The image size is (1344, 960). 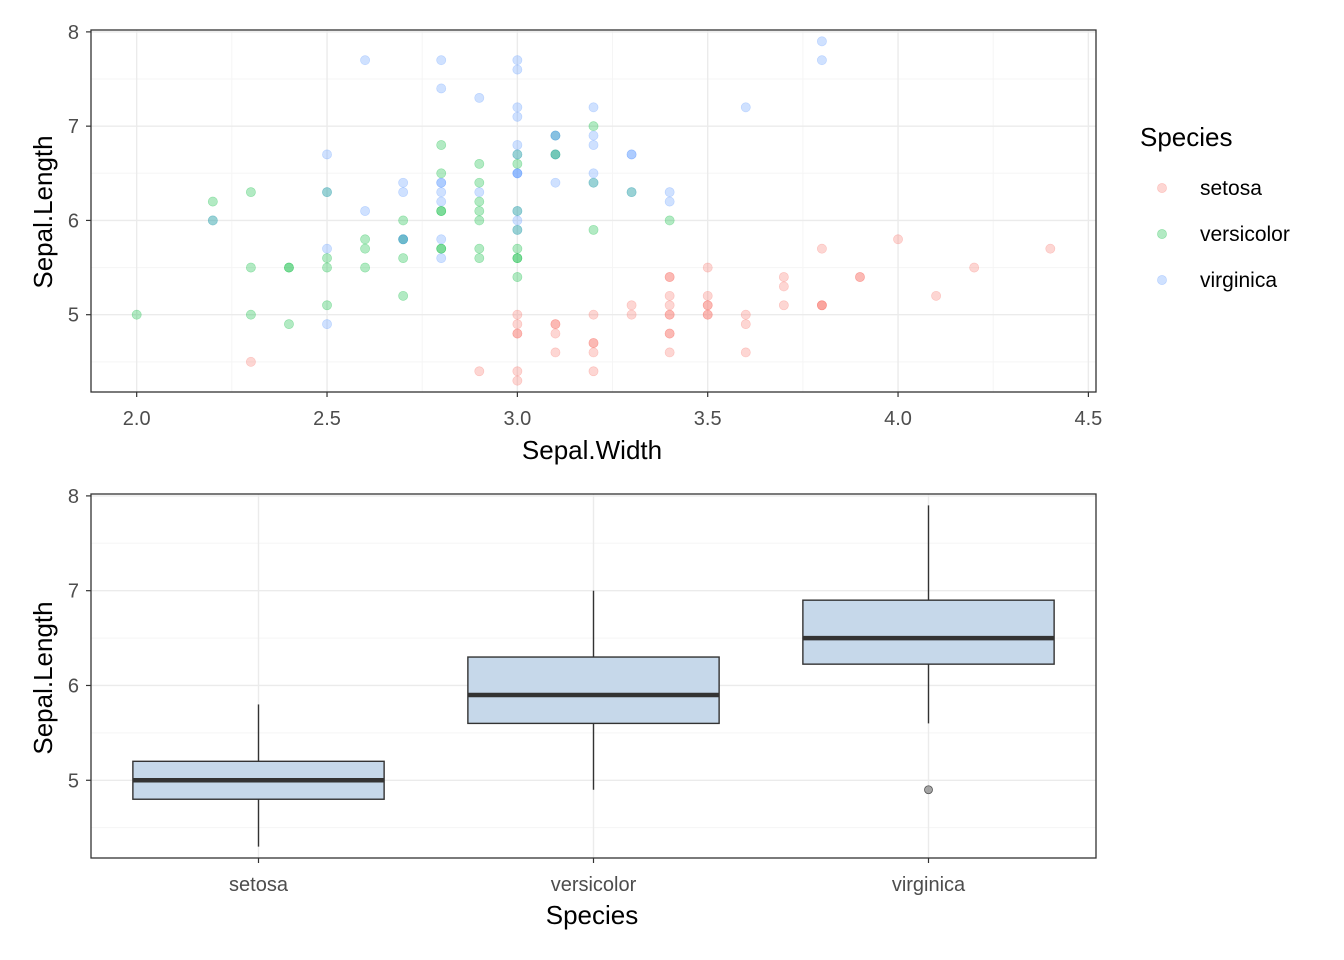 I want to click on legend-label-versicolor: versicolor, so click(x=1245, y=234).